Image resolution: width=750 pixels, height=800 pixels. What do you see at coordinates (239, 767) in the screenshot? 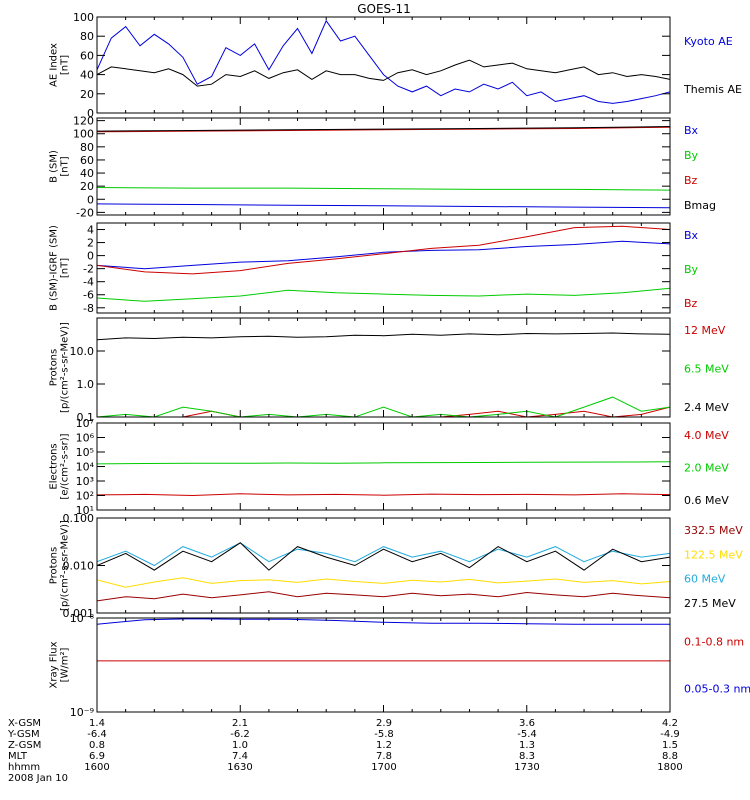
I see `footer-value: 1630` at bounding box center [239, 767].